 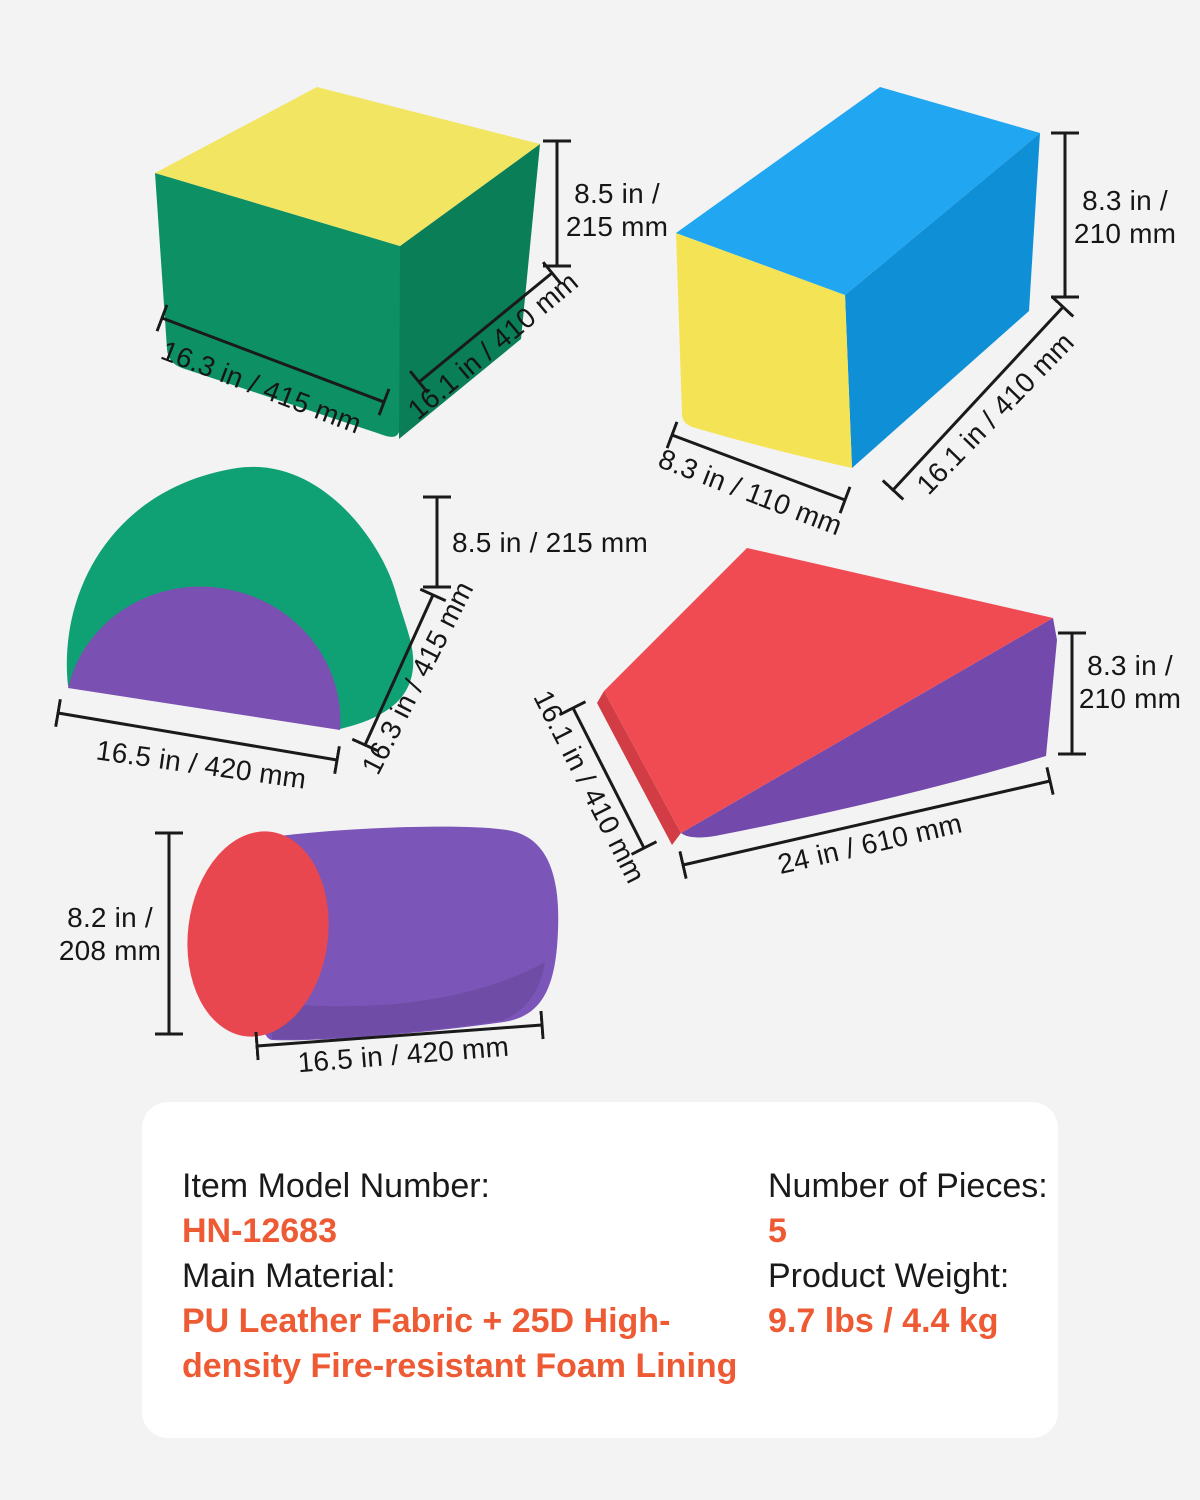 What do you see at coordinates (889, 1276) in the screenshot?
I see `product-weight-label: Product Weight:` at bounding box center [889, 1276].